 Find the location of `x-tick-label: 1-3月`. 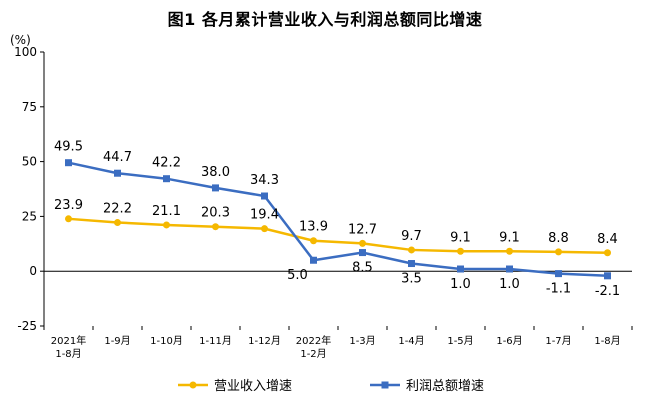

x-tick-label: 1-3月 is located at coordinates (362, 341).